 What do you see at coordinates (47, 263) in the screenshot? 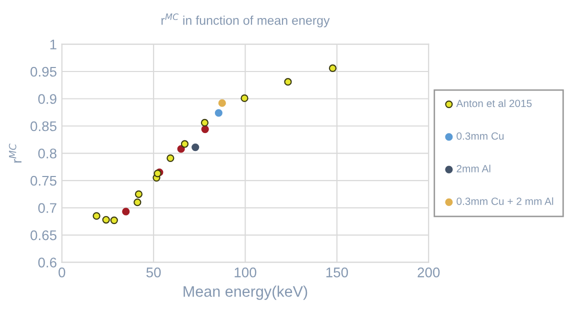
I see `y-tick-label: 0.6` at bounding box center [47, 263].